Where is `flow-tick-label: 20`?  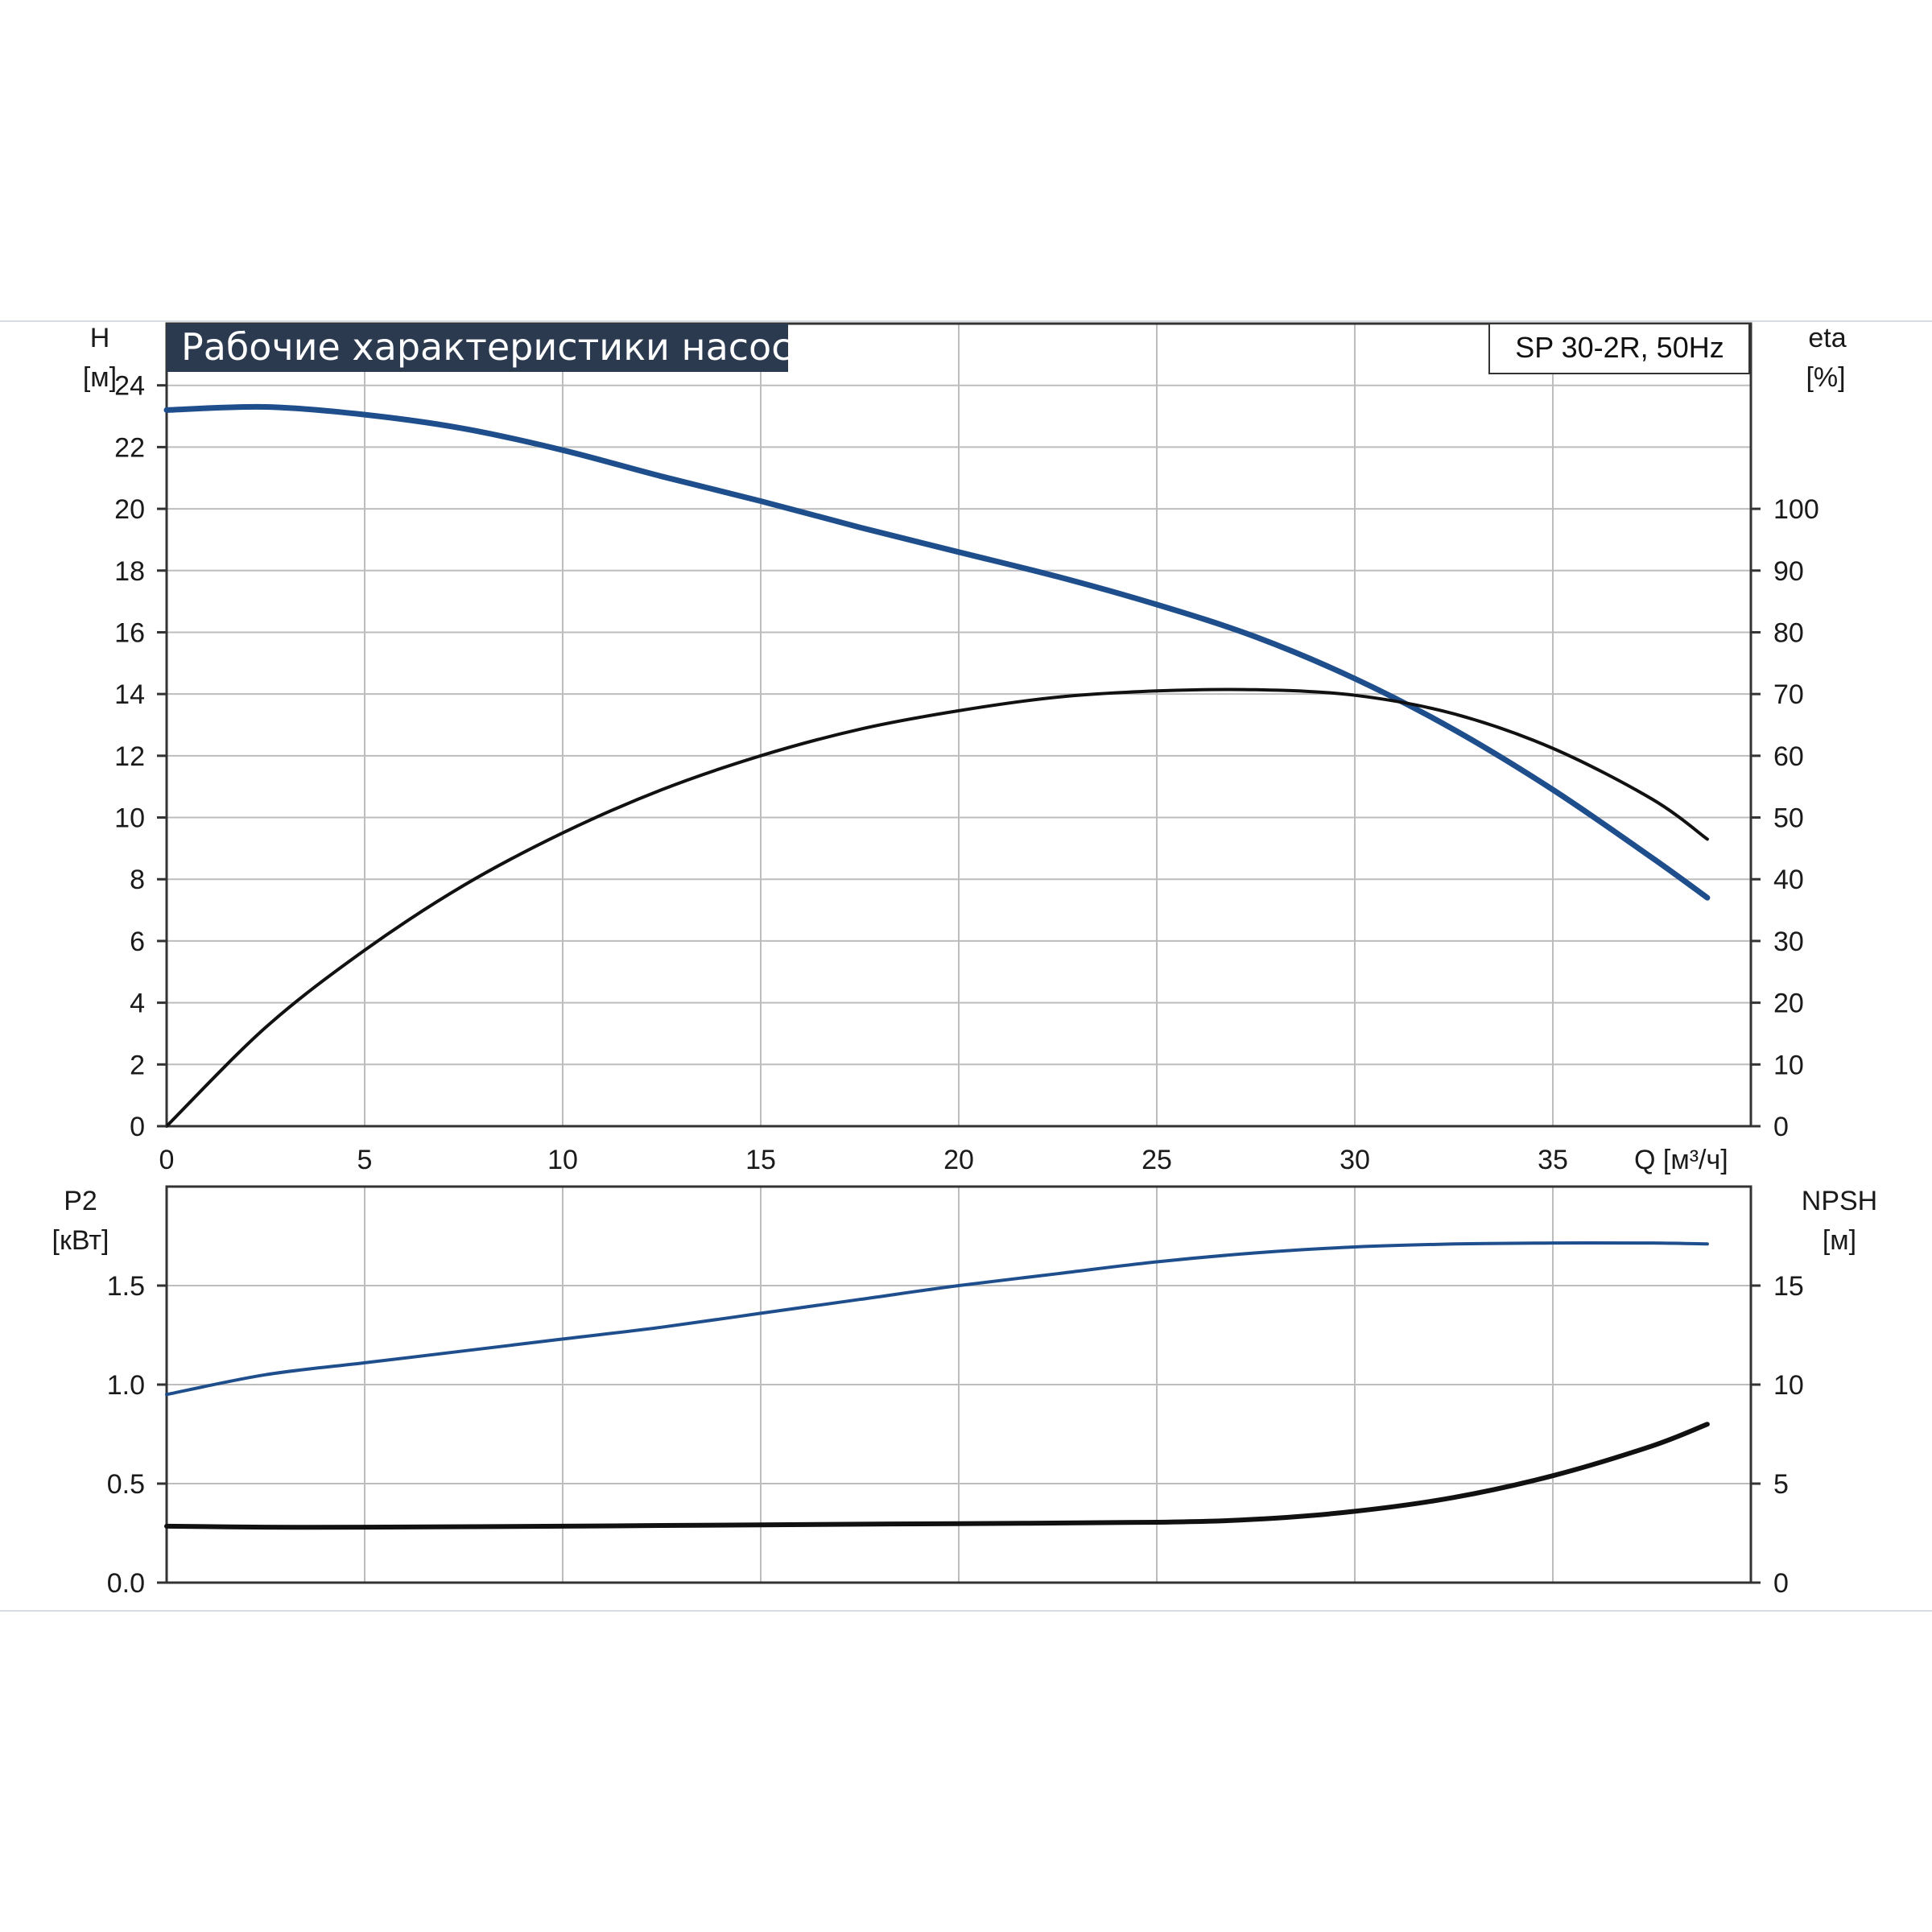
flow-tick-label: 20 is located at coordinates (958, 1160).